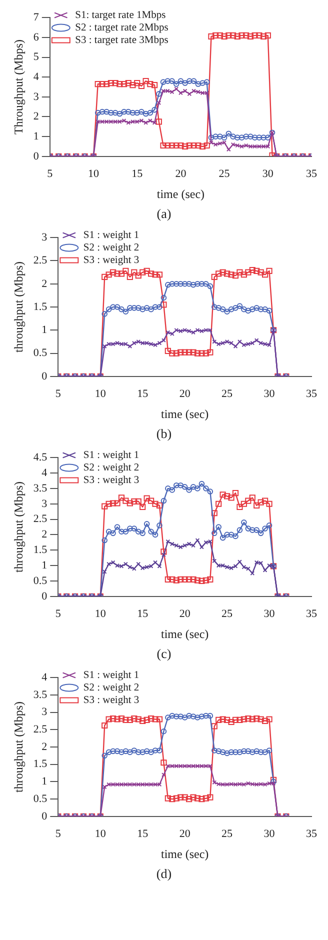 This screenshot has width=328, height=940. Describe the element at coordinates (312, 614) in the screenshot. I see `x-tick-label: 35` at that location.